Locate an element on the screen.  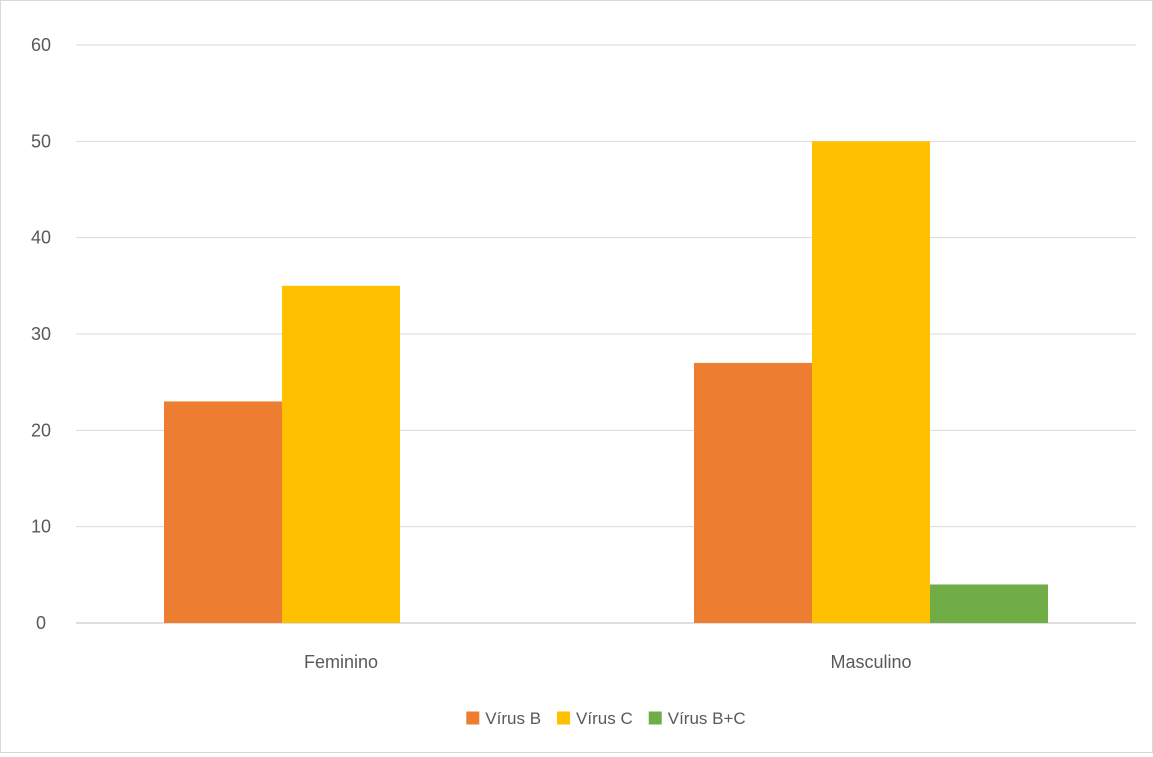
y-tick-label: 10 is located at coordinates (41, 527).